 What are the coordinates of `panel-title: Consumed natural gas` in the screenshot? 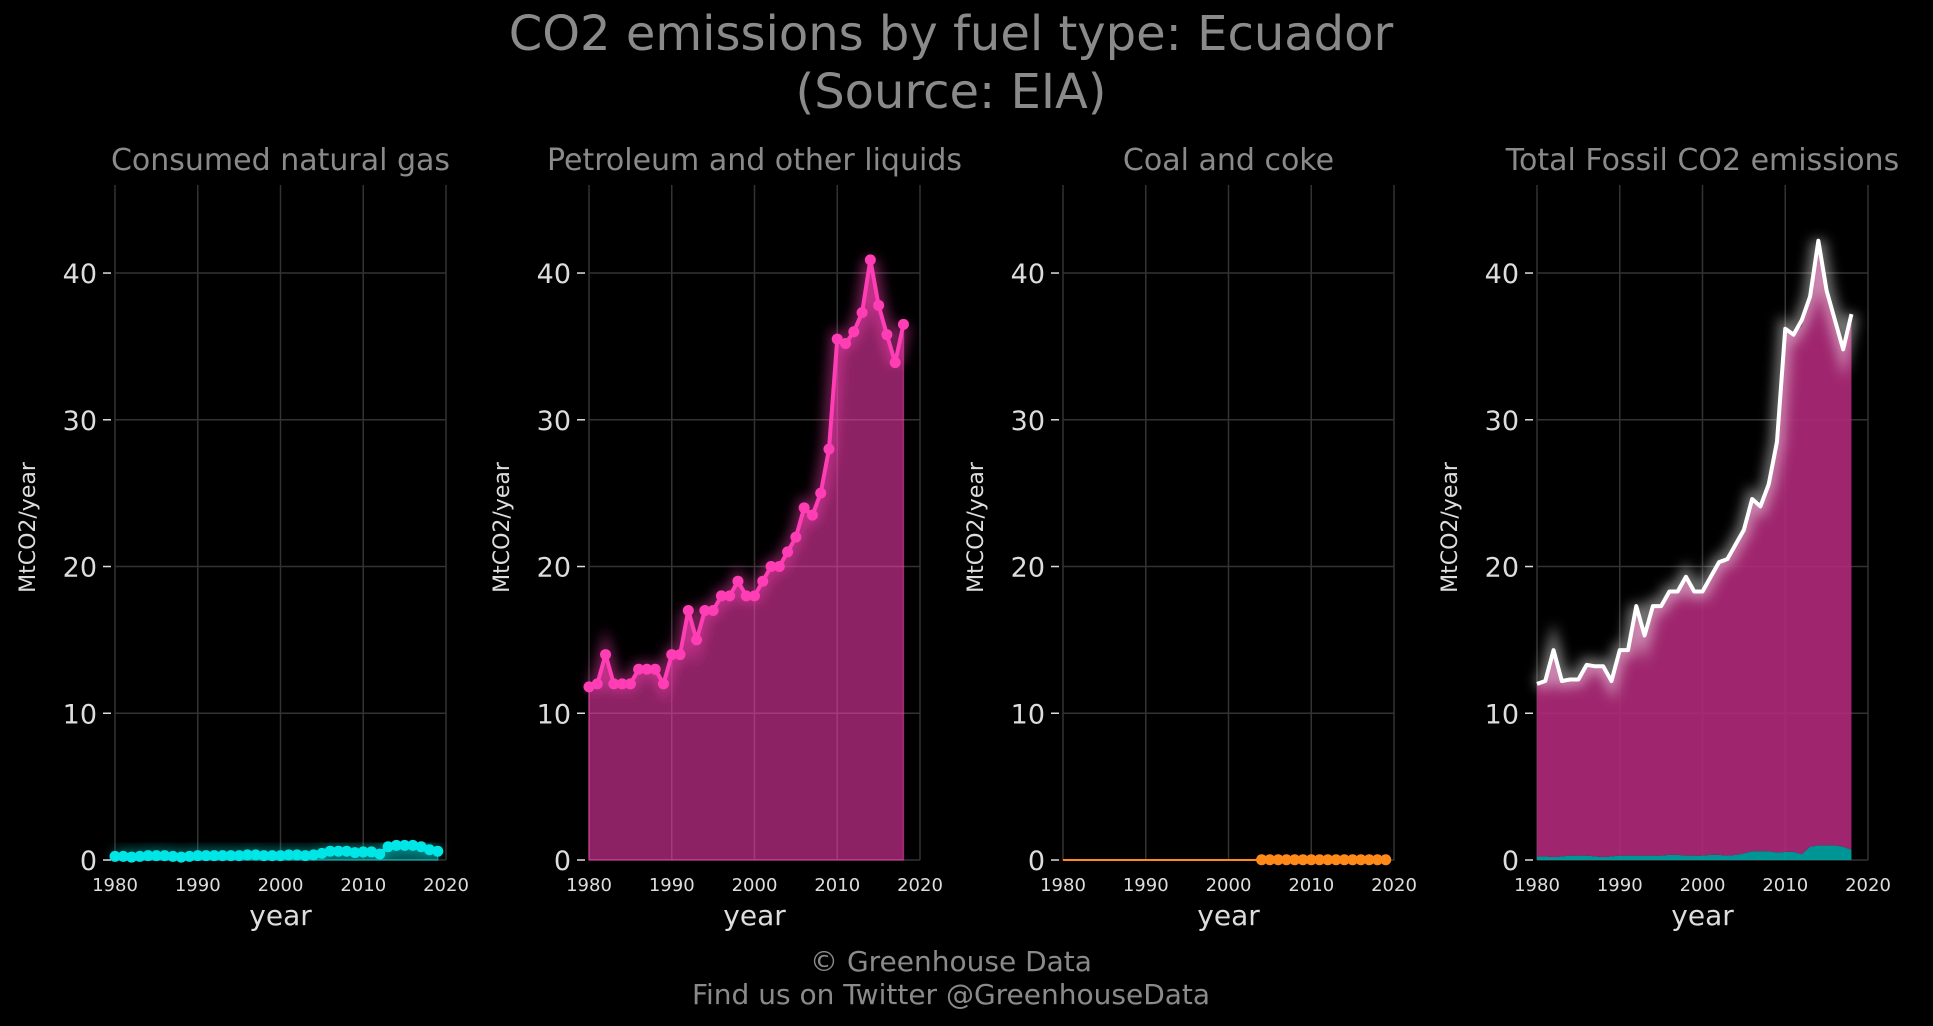 It's located at (280, 160).